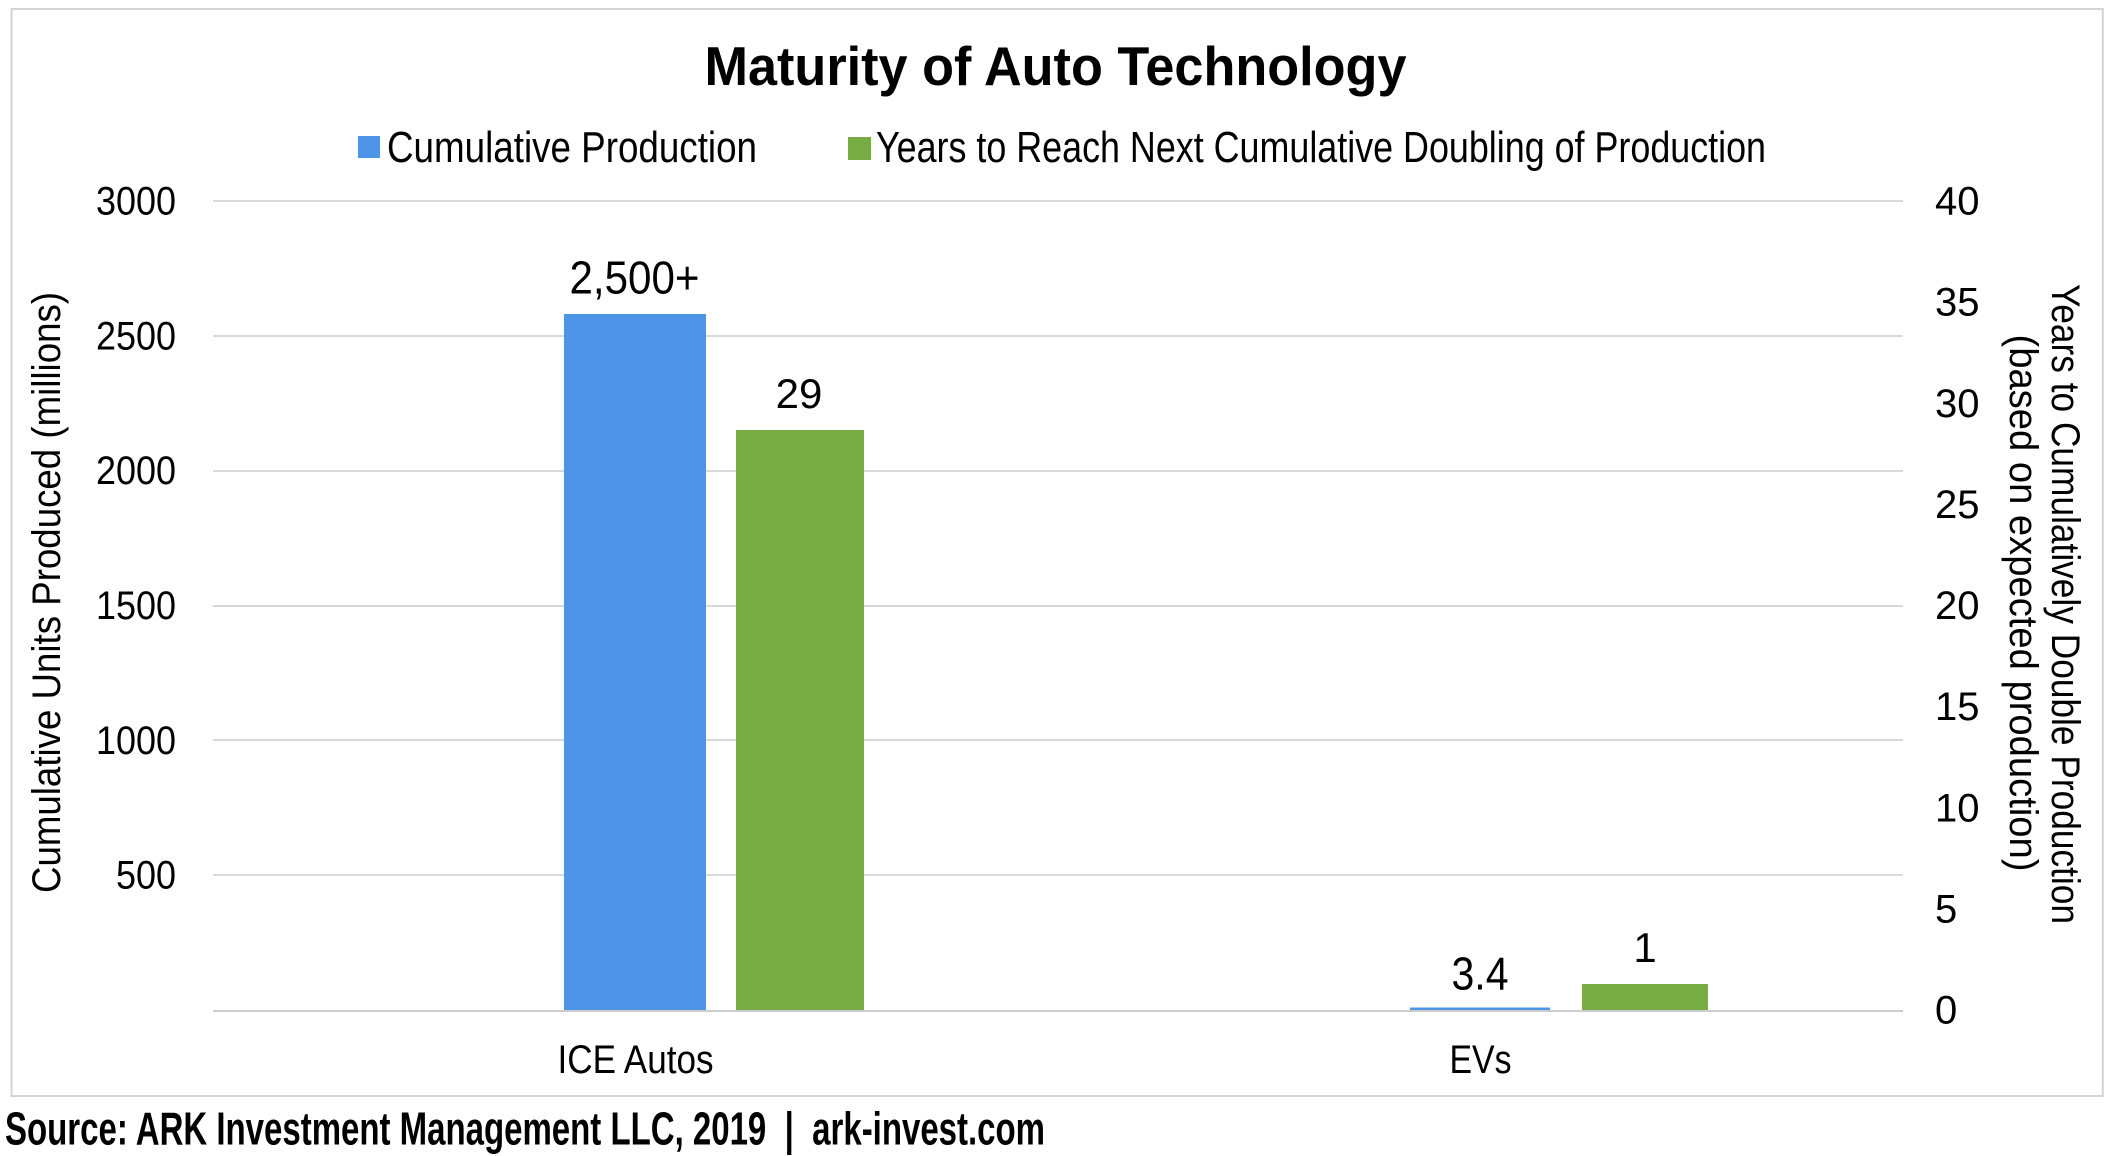  I want to click on svg-text: (based on expected production), so click(2023, 603).